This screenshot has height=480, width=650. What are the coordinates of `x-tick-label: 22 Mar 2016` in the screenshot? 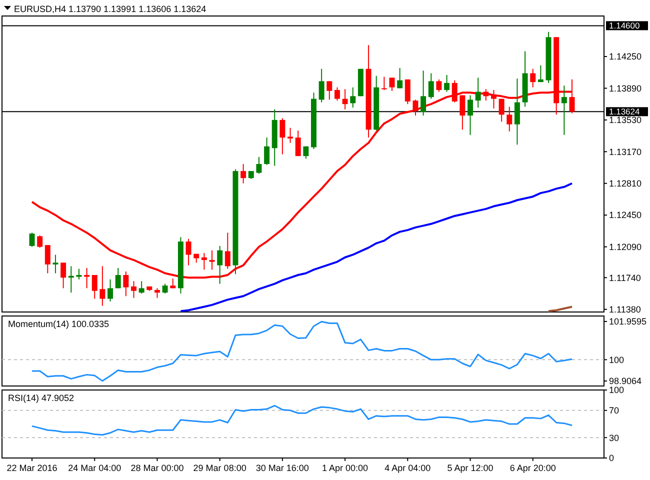 It's located at (32, 468).